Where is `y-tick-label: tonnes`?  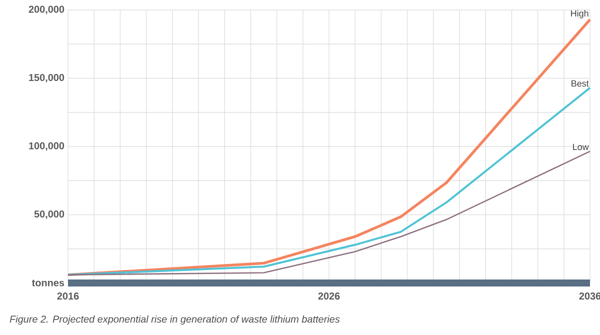 y-tick-label: tonnes is located at coordinates (48, 283).